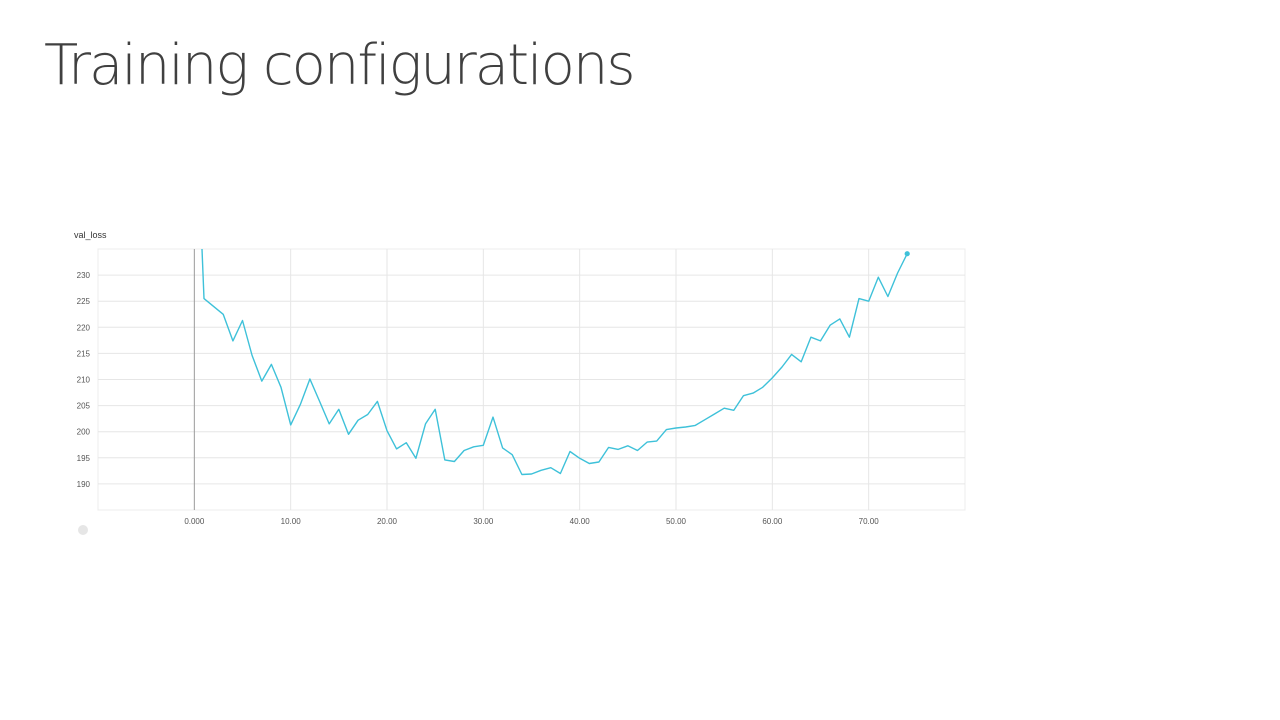  I want to click on y-tick-label: 215, so click(84, 353).